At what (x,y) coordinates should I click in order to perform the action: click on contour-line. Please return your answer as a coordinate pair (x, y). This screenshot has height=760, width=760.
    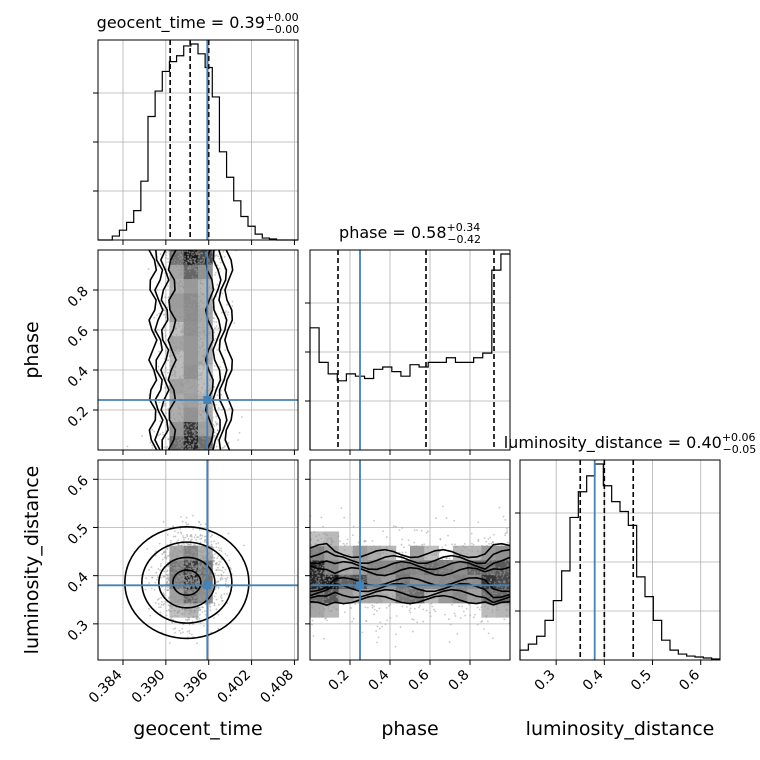
    Looking at the image, I should click on (187, 583).